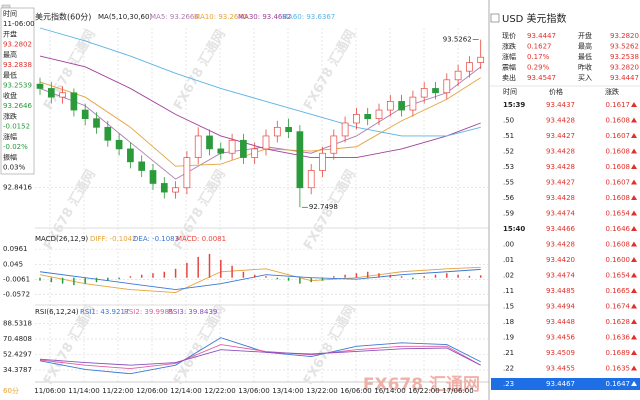  I want to click on legend-entry: MA10: 93.2640, so click(220, 17).